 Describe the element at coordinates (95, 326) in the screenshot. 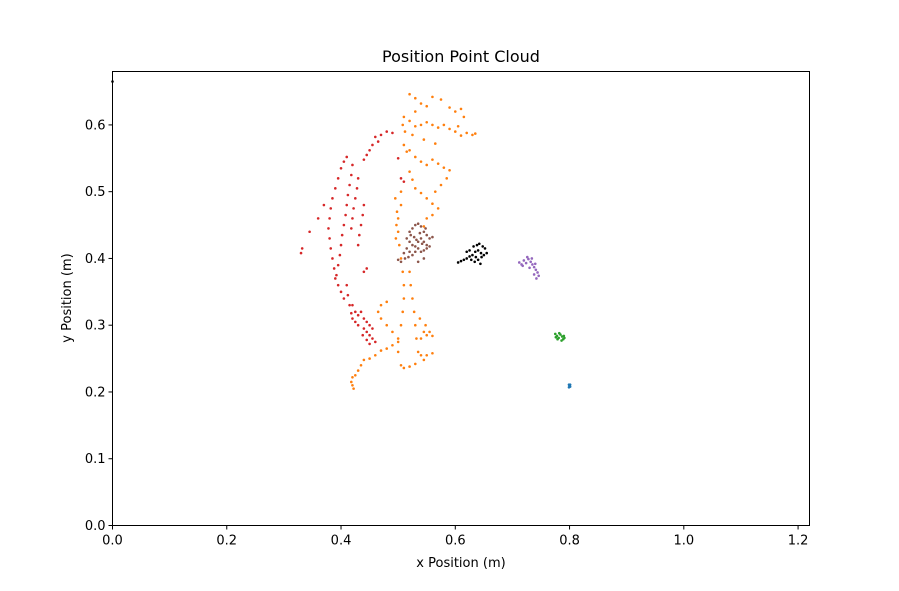

I see `y-tick-label: 0.3` at that location.